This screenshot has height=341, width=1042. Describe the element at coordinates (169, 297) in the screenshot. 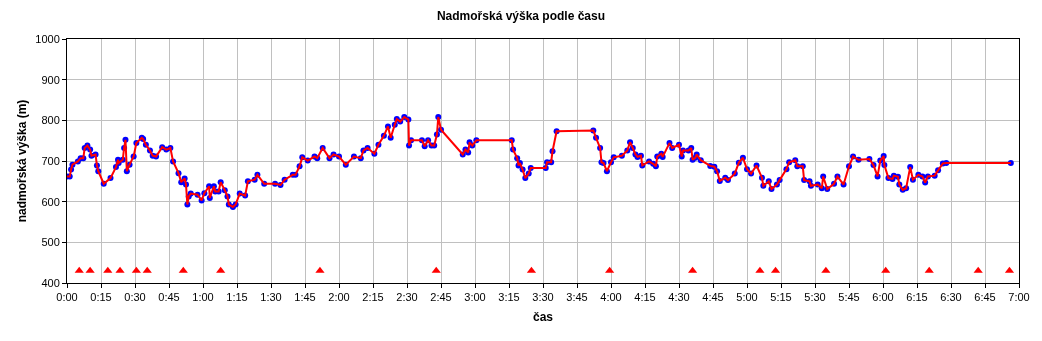

I see `x-tick-label: 0:45` at that location.